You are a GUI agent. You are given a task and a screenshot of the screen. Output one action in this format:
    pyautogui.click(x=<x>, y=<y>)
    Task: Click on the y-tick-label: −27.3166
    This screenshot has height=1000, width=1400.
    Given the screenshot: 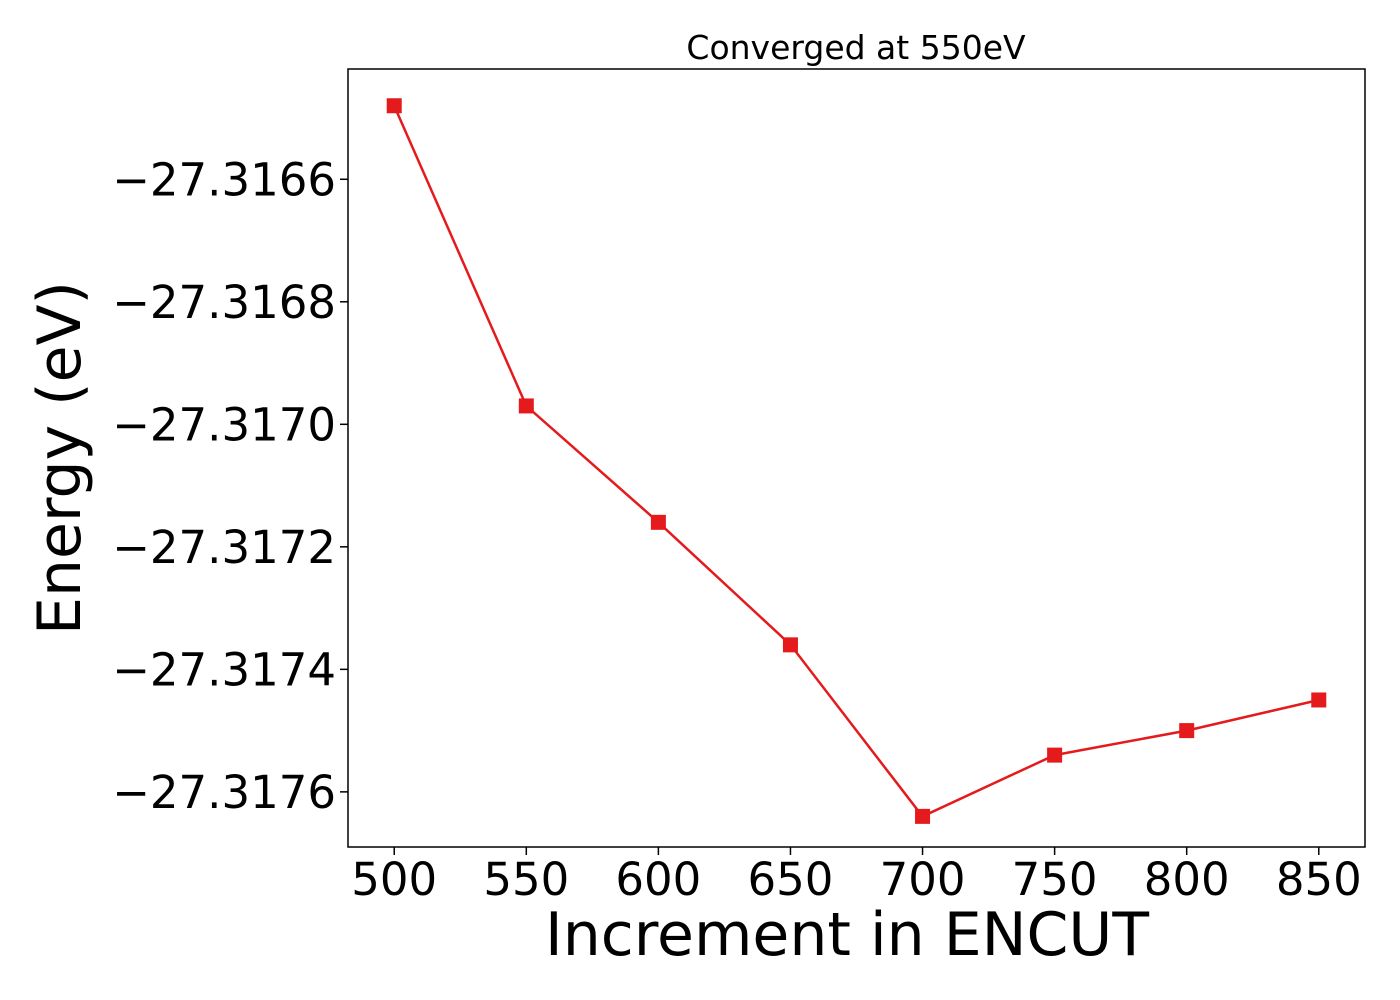 What is the action you would take?
    pyautogui.click(x=224, y=179)
    